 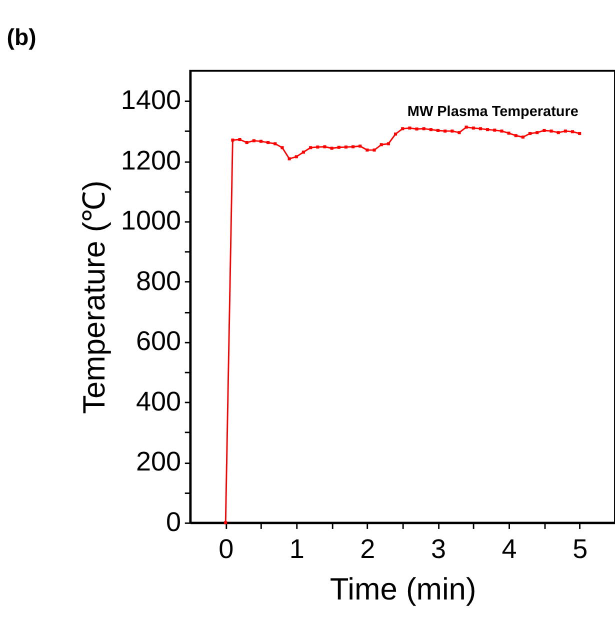 What do you see at coordinates (159, 341) in the screenshot?
I see `y-tick-label: 600` at bounding box center [159, 341].